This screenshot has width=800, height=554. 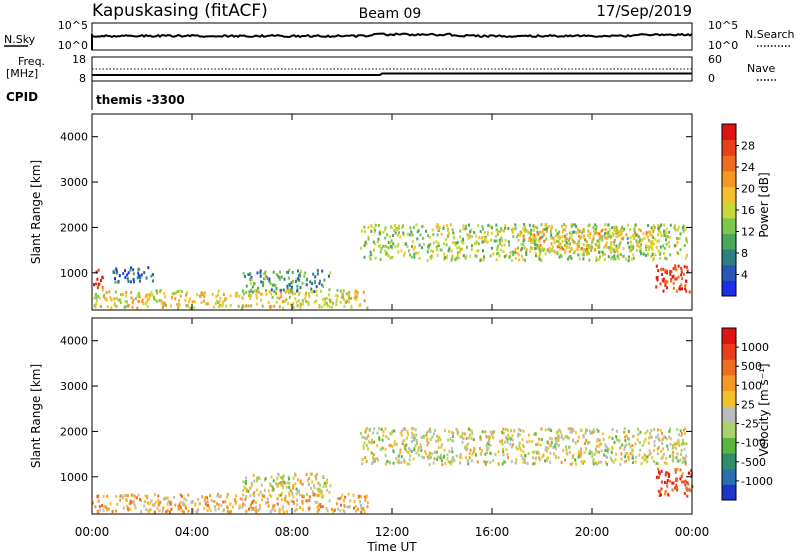 What do you see at coordinates (391, 547) in the screenshot?
I see `x-axis-label: Time UT` at bounding box center [391, 547].